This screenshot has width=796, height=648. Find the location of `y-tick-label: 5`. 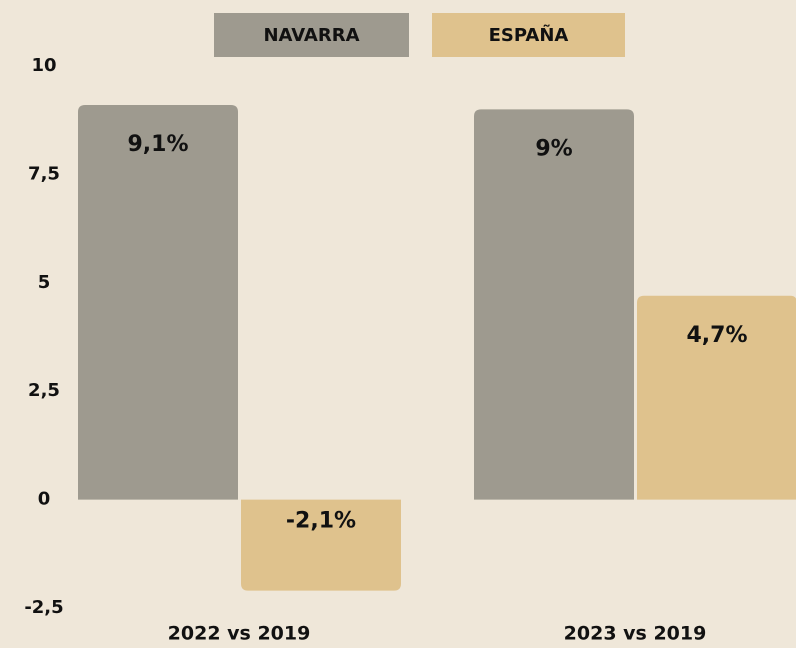

y-tick-label: 5 is located at coordinates (44, 282).